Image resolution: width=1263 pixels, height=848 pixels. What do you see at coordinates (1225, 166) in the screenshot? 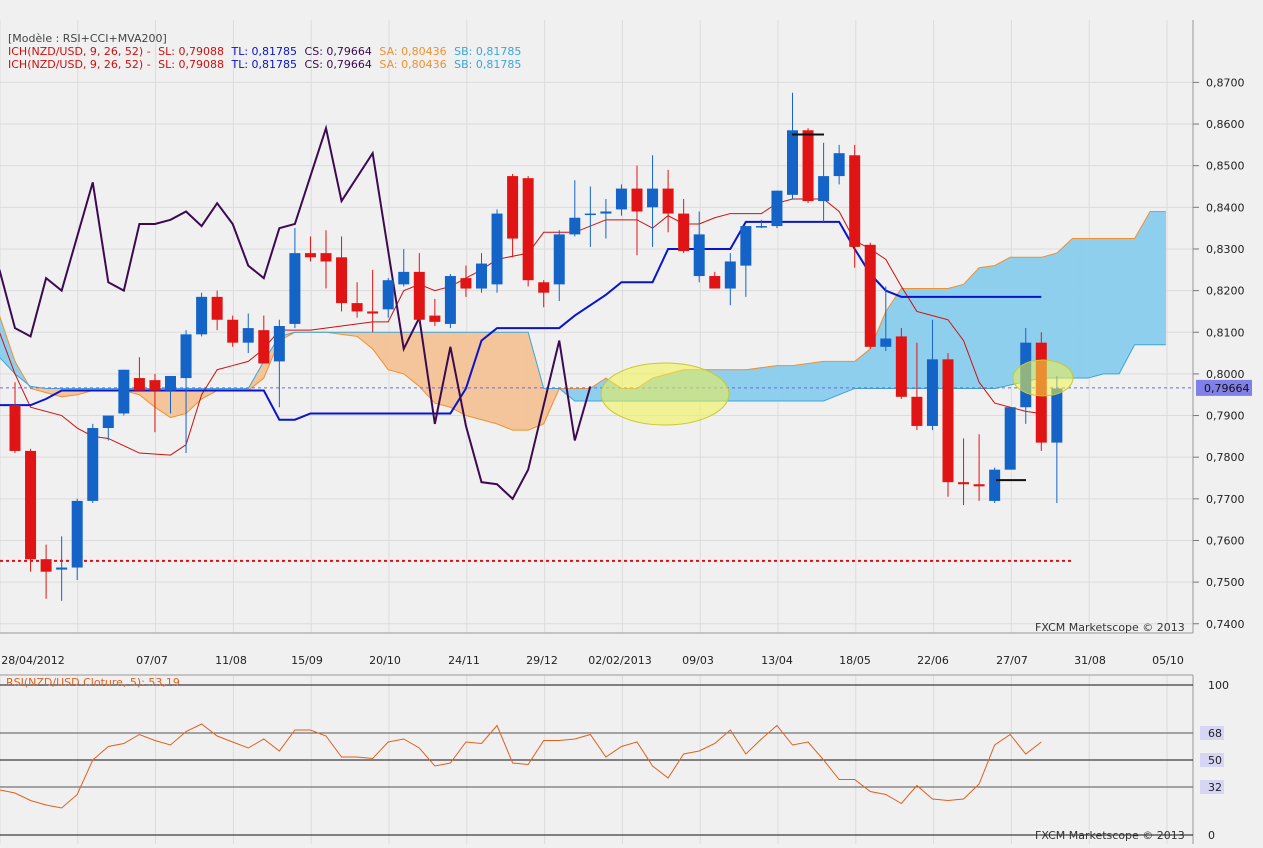
I see `y-tick-label: 0,8500` at bounding box center [1225, 166].